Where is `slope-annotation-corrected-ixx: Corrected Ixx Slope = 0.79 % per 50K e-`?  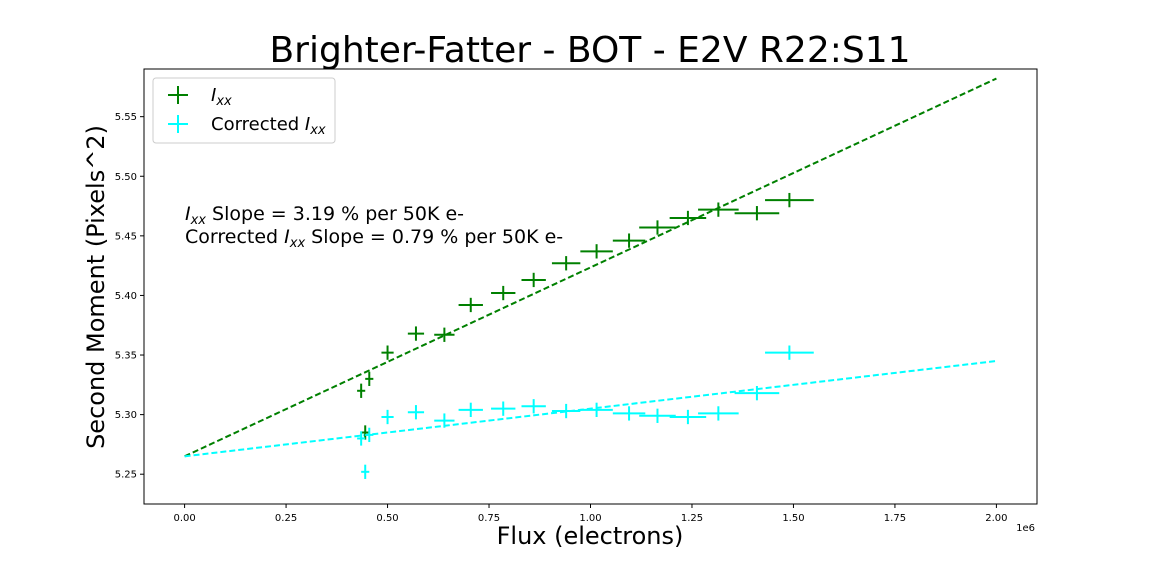
slope-annotation-corrected-ixx: Corrected Ixx Slope = 0.79 % per 50K e- is located at coordinates (374, 238).